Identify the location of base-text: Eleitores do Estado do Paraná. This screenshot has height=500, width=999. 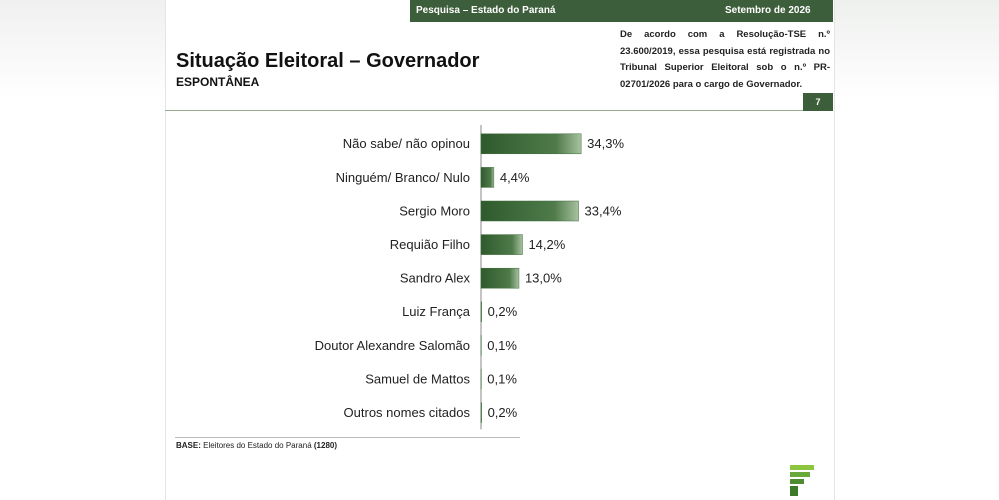
(257, 445).